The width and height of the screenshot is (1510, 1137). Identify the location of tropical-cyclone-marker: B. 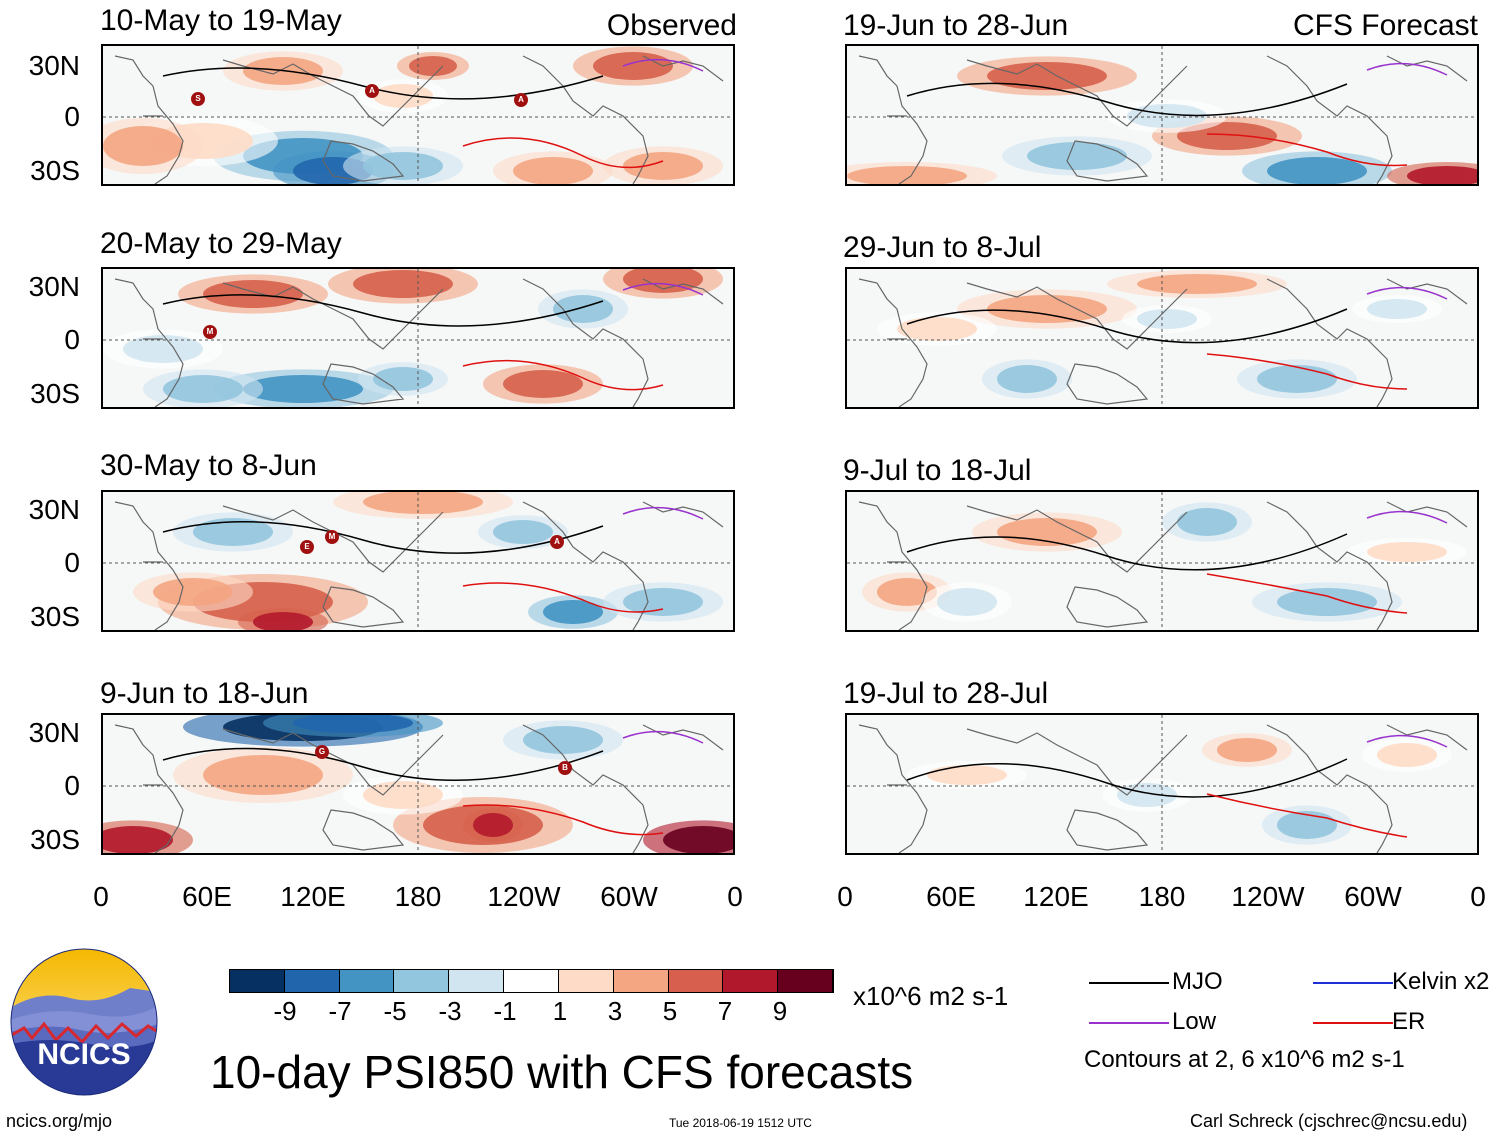
(565, 768).